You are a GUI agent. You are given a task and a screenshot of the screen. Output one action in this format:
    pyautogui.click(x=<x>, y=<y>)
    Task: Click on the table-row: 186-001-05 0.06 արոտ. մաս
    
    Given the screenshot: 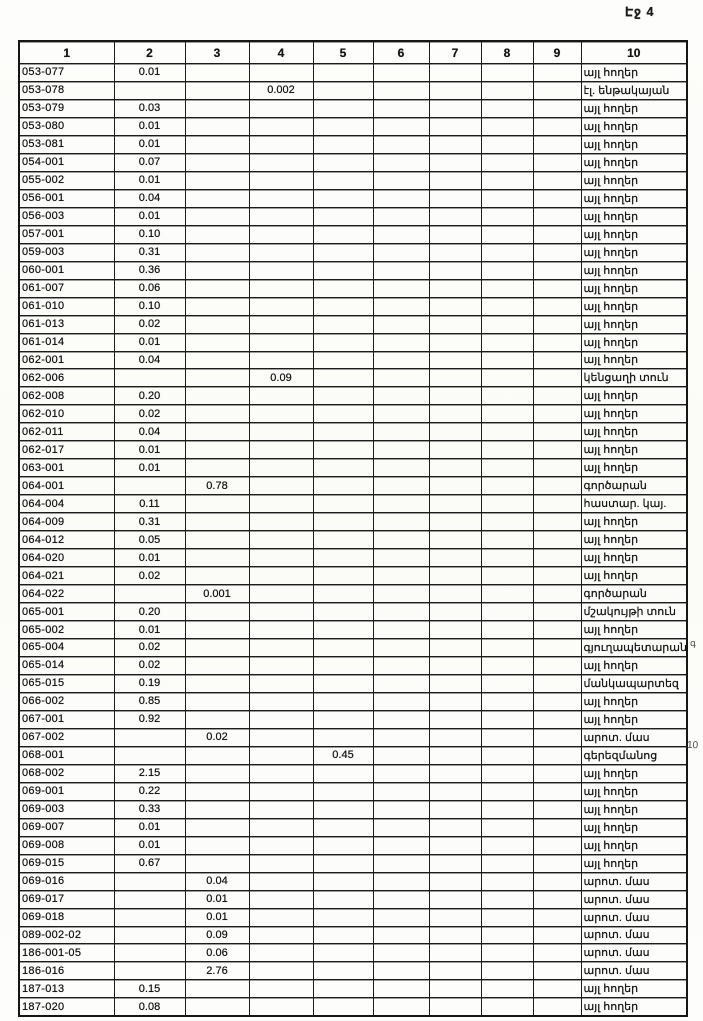 What is the action you would take?
    pyautogui.click(x=353, y=953)
    